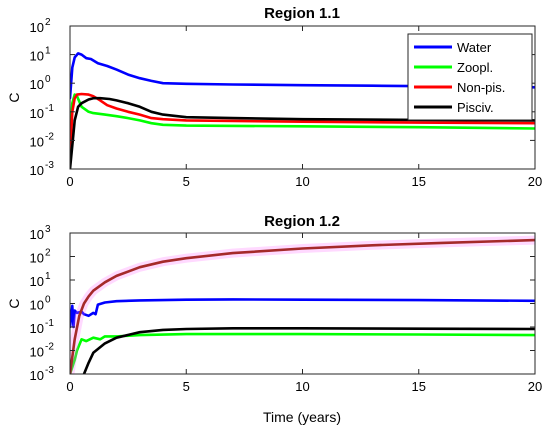  What do you see at coordinates (475, 107) in the screenshot?
I see `legend-entry: Pisciv.` at bounding box center [475, 107].